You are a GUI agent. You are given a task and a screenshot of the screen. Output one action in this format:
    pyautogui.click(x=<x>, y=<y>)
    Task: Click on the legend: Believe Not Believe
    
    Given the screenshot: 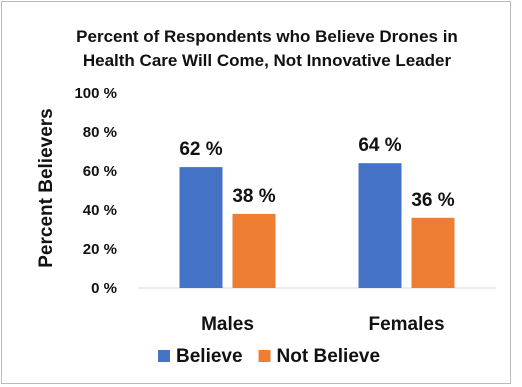 What is the action you would take?
    pyautogui.click(x=269, y=356)
    